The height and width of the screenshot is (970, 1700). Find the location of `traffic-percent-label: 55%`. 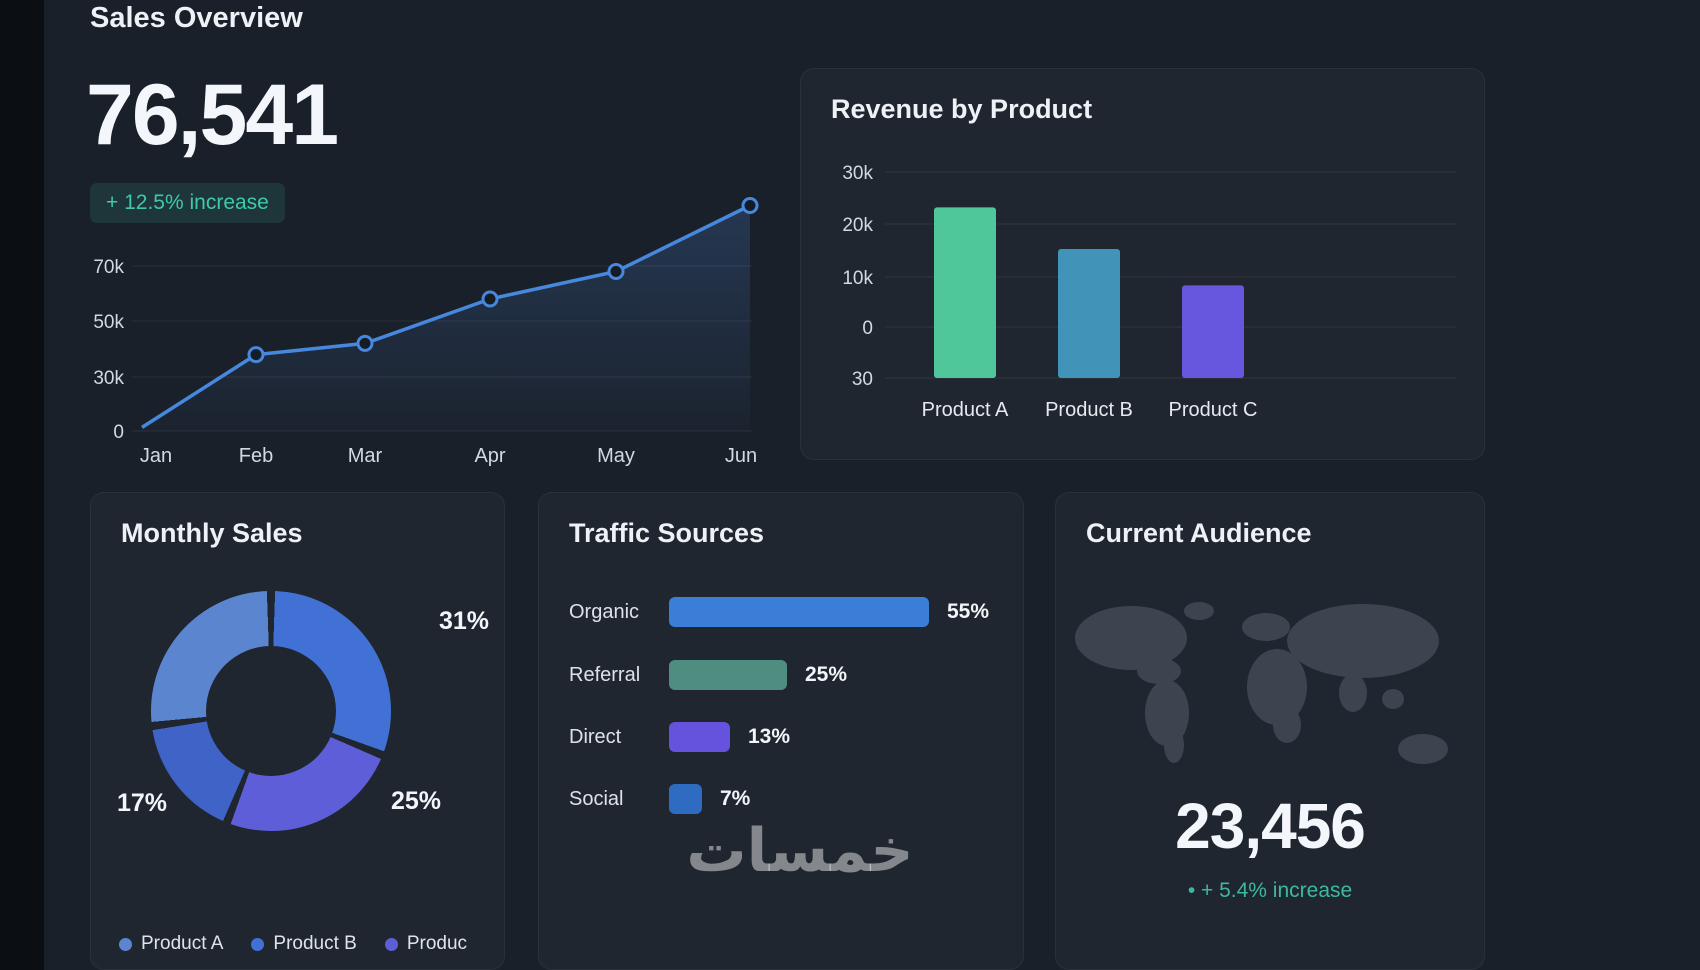

traffic-percent-label: 55% is located at coordinates (968, 611).